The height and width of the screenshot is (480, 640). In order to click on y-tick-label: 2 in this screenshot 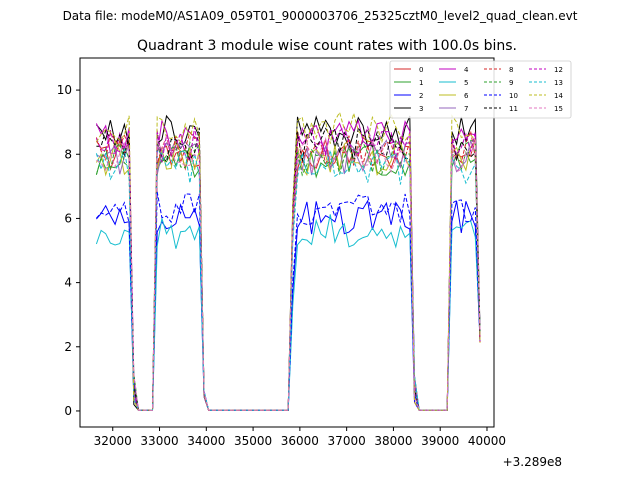, I will do `click(68, 347)`.